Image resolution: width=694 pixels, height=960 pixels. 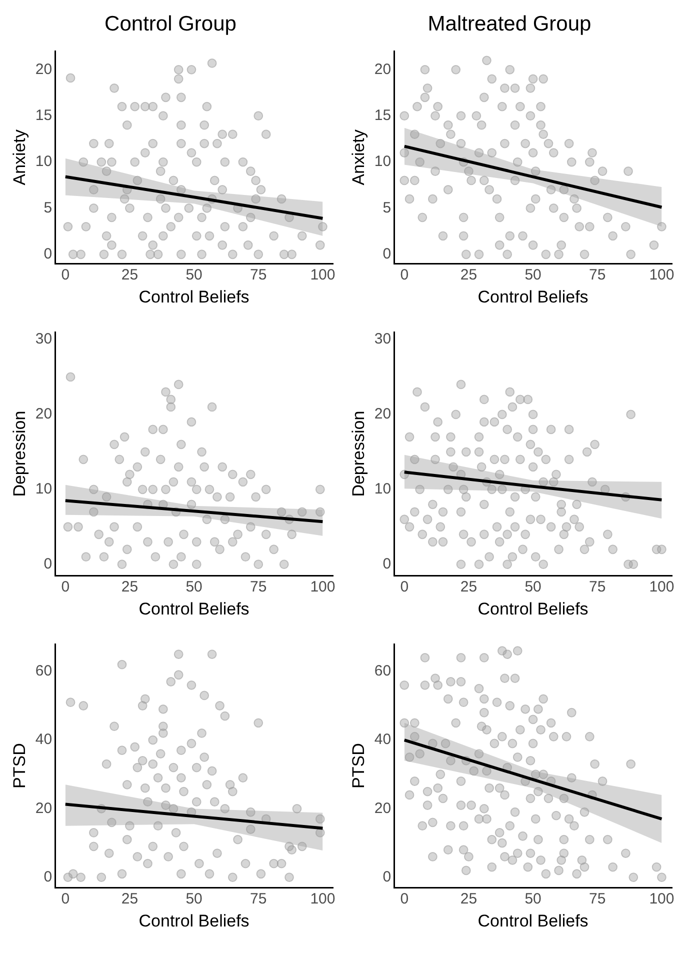 I want to click on chart-title: Control Group, so click(x=170, y=24).